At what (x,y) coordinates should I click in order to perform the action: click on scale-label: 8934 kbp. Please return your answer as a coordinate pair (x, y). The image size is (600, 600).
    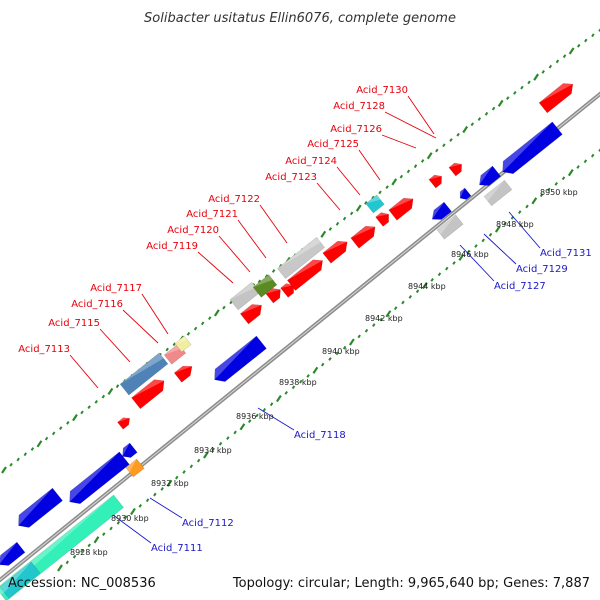
    Looking at the image, I should click on (213, 450).